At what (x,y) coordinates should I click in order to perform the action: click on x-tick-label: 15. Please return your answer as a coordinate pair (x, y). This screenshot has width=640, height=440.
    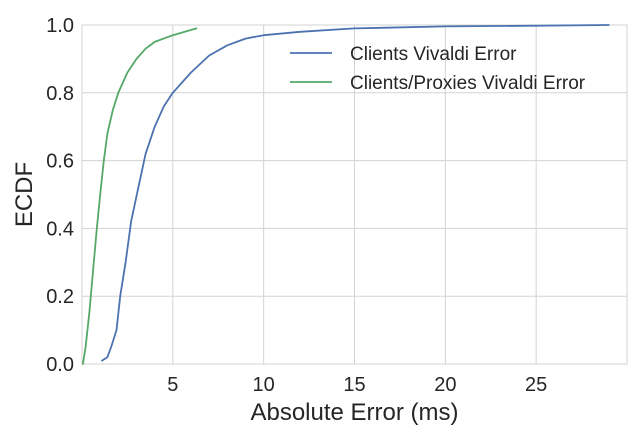
    Looking at the image, I should click on (354, 385).